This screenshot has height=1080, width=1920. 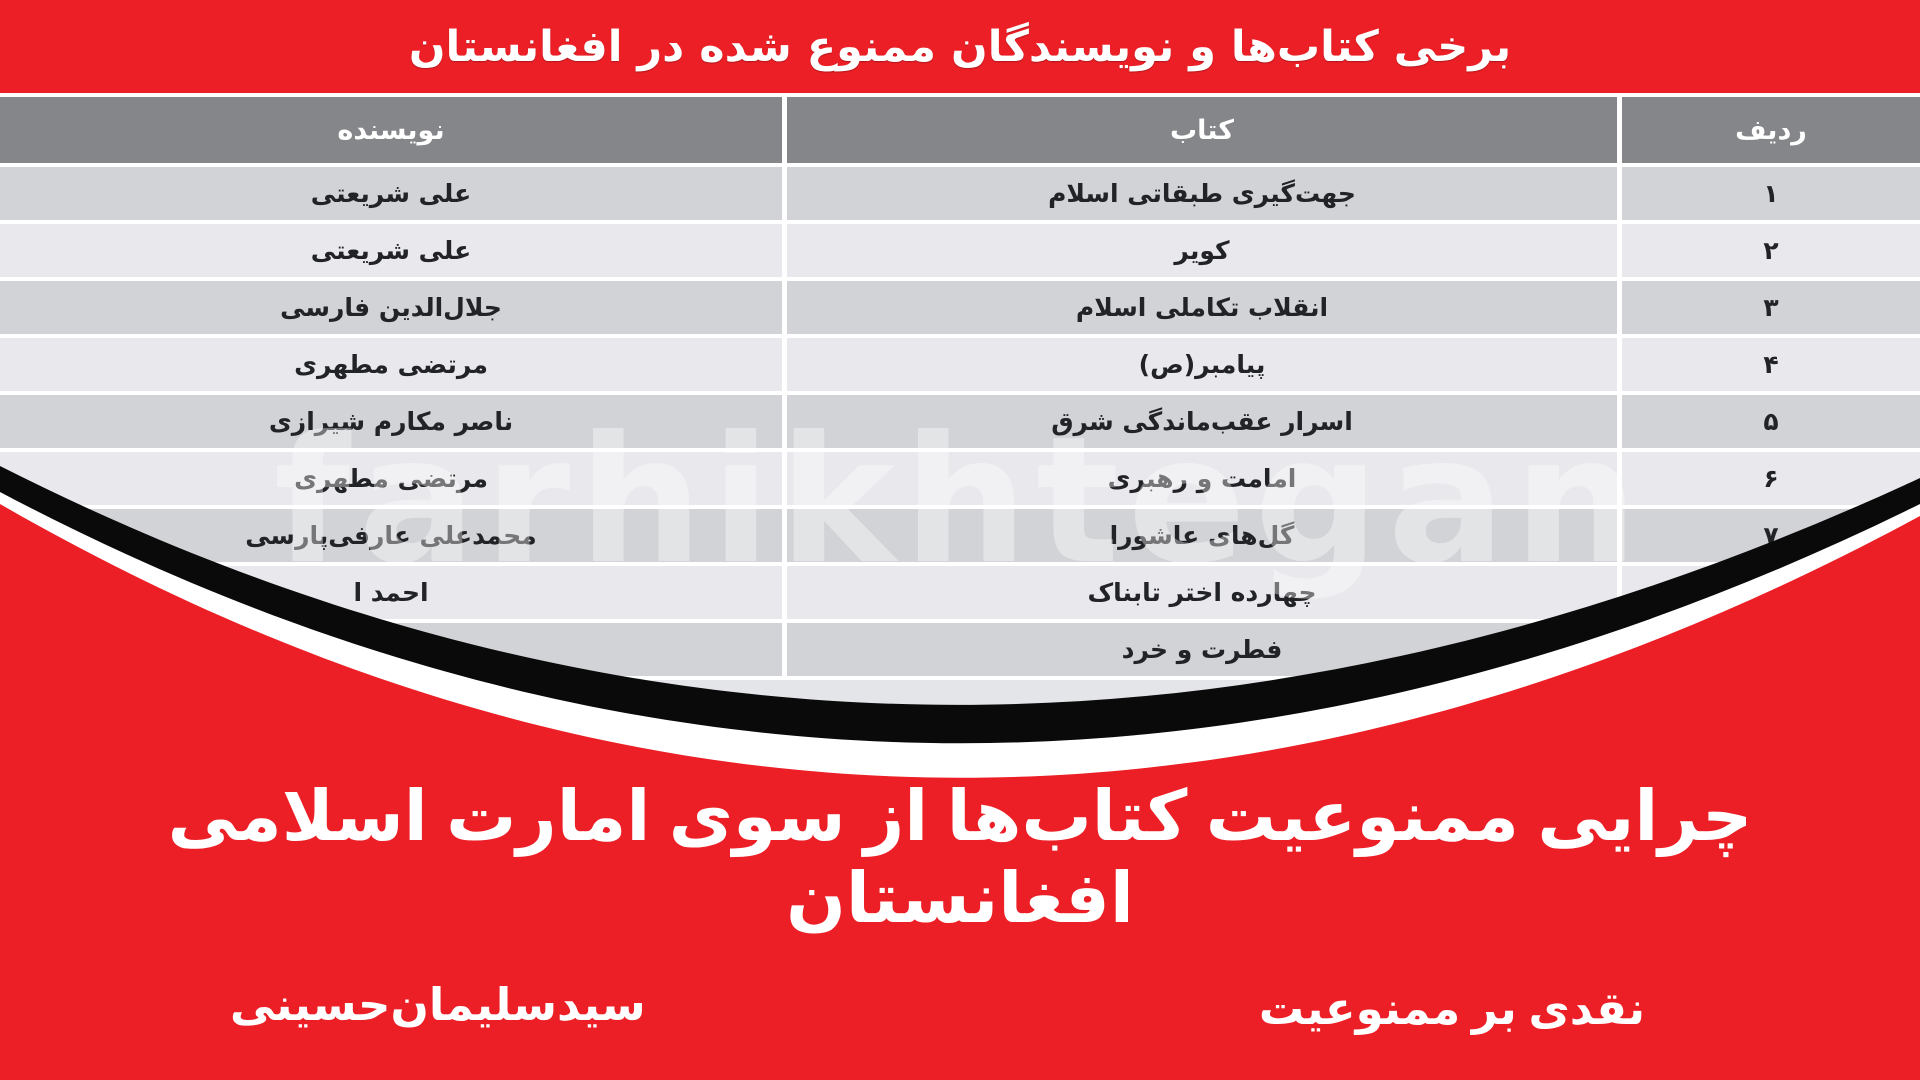 I want to click on row-num: ۲, so click(x=1771, y=250).